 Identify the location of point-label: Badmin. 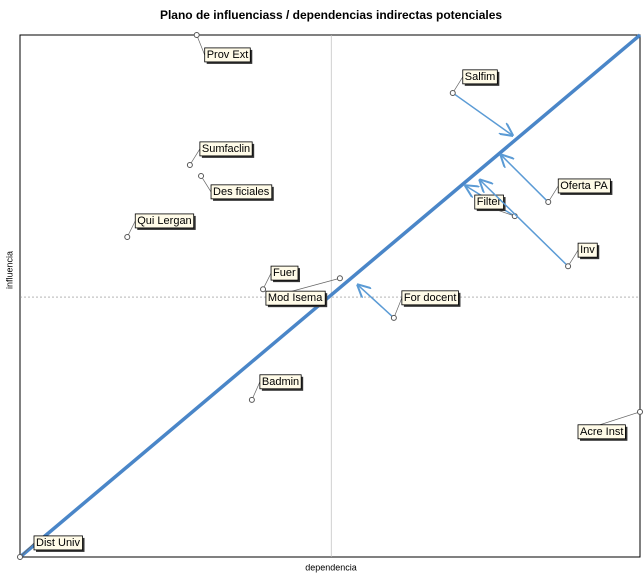
(280, 382).